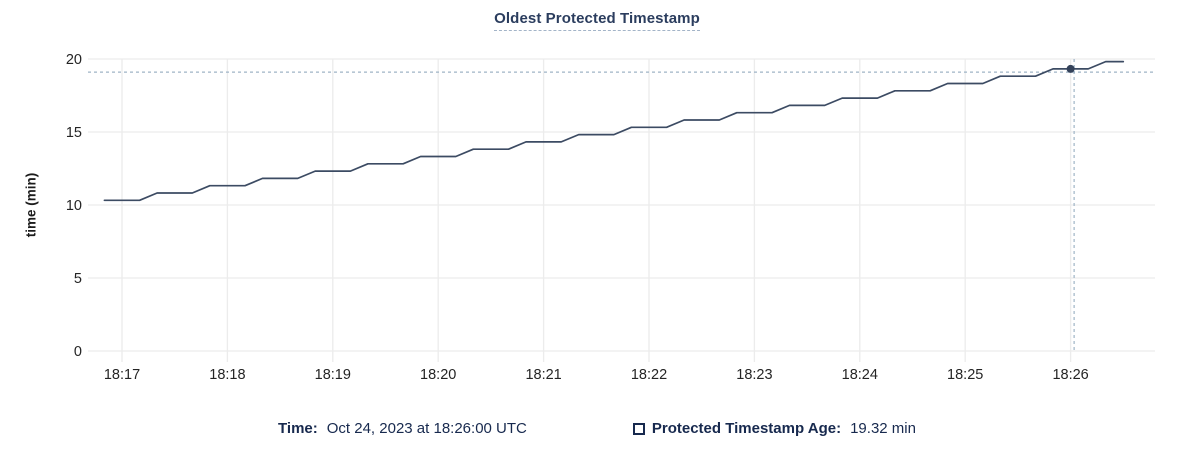 The image size is (1194, 466). I want to click on x-tick-label: 18:17, so click(122, 375).